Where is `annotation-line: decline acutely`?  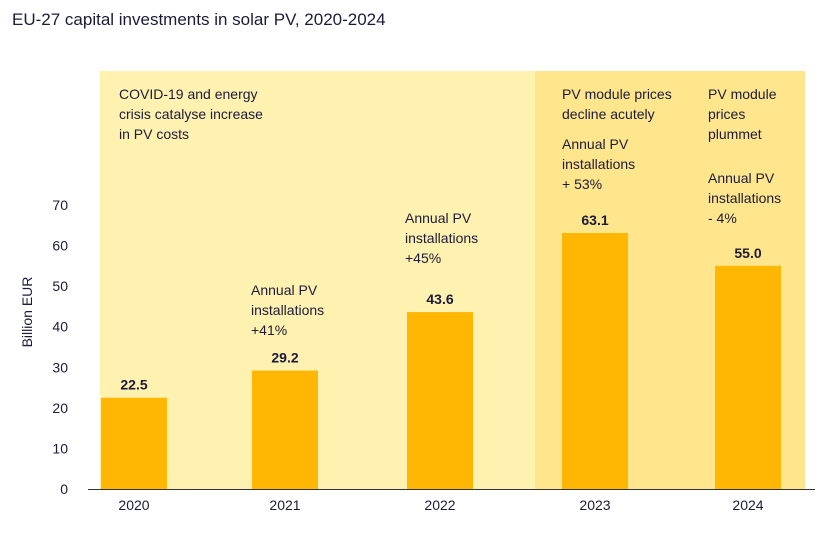 annotation-line: decline acutely is located at coordinates (608, 114).